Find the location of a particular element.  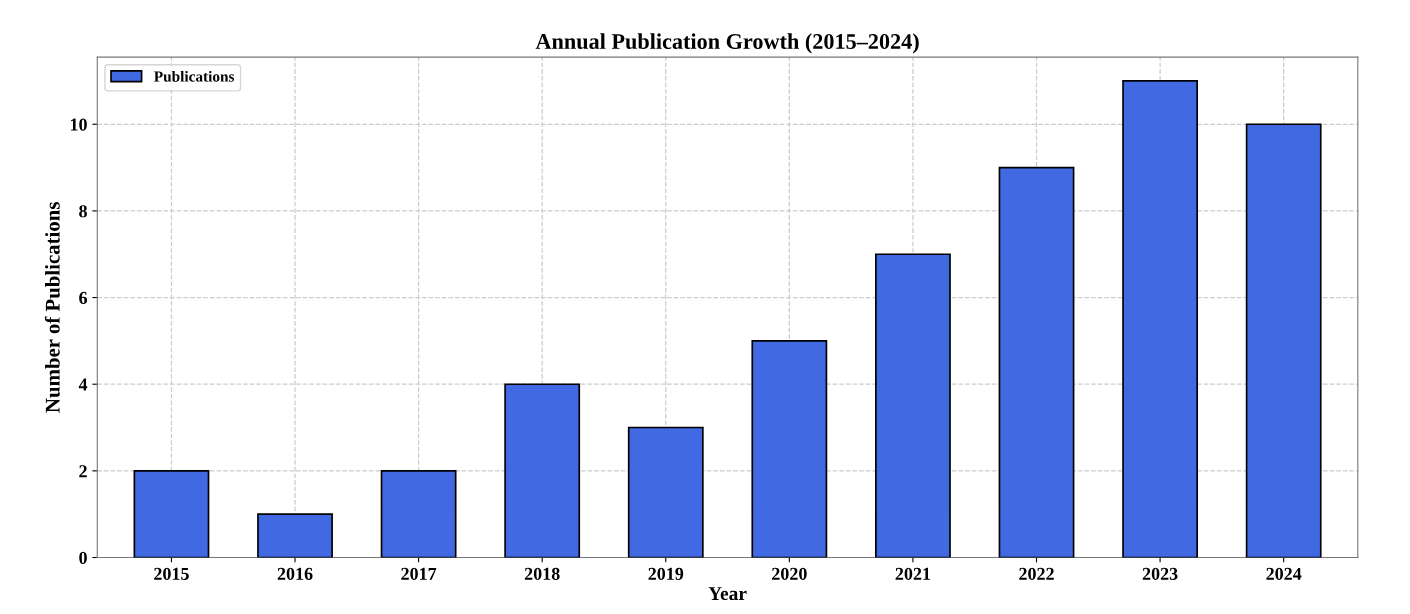

x-tick-label: 2022 is located at coordinates (1036, 573).